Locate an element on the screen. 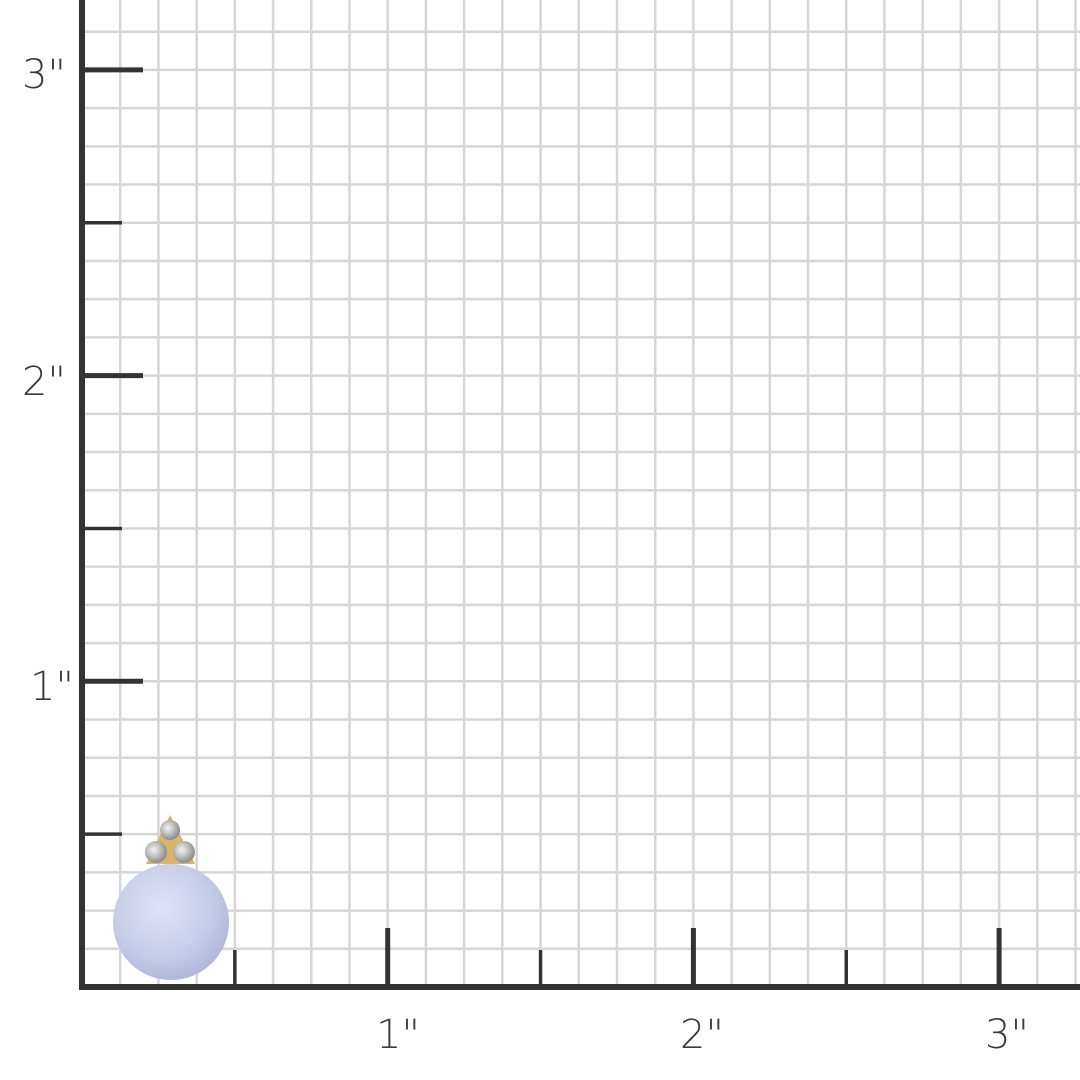  x-label-3in: 3" is located at coordinates (1007, 1035).